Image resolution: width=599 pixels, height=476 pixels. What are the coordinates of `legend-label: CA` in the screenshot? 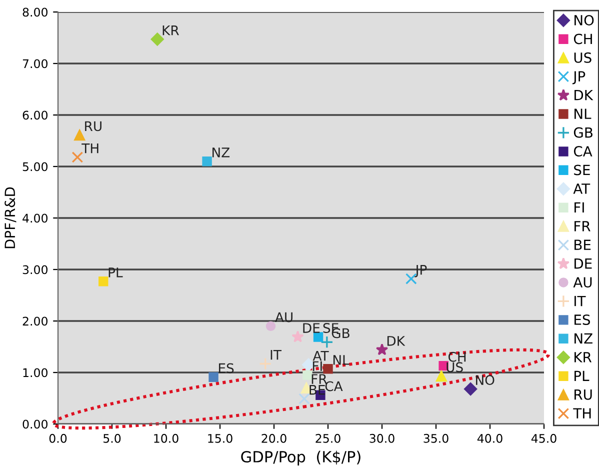 It's located at (583, 151).